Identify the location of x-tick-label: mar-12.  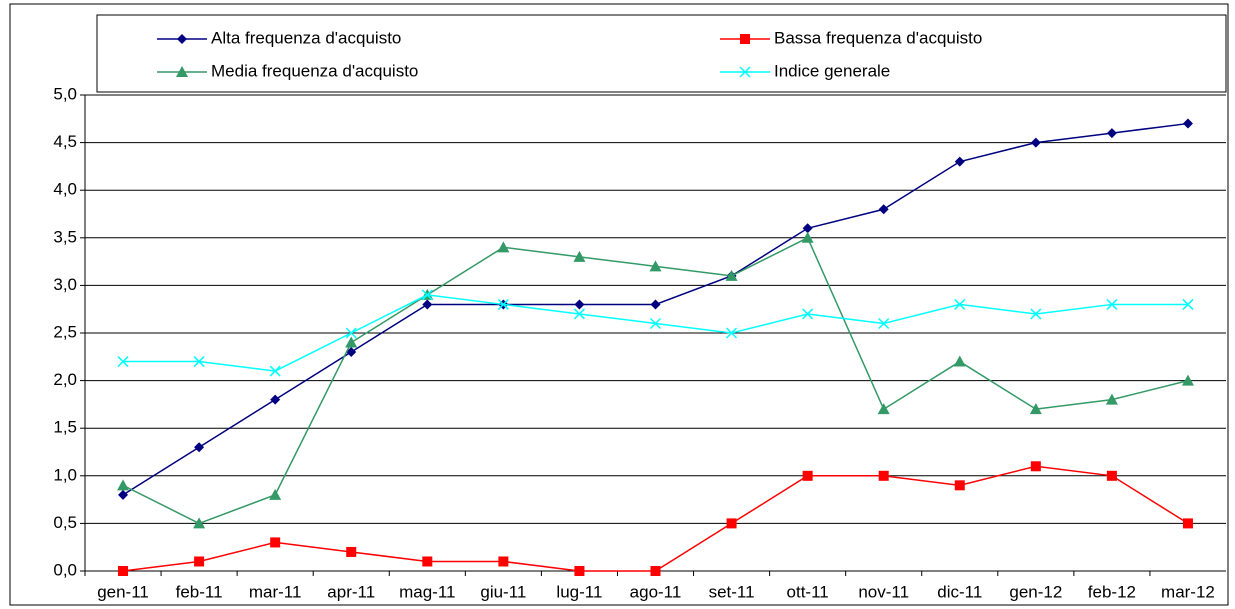
(1188, 591).